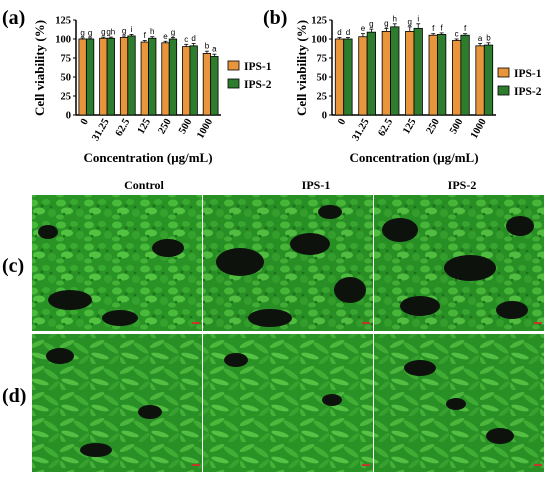 The width and height of the screenshot is (550, 478). What do you see at coordinates (480, 38) in the screenshot?
I see `significance-letter: a` at bounding box center [480, 38].